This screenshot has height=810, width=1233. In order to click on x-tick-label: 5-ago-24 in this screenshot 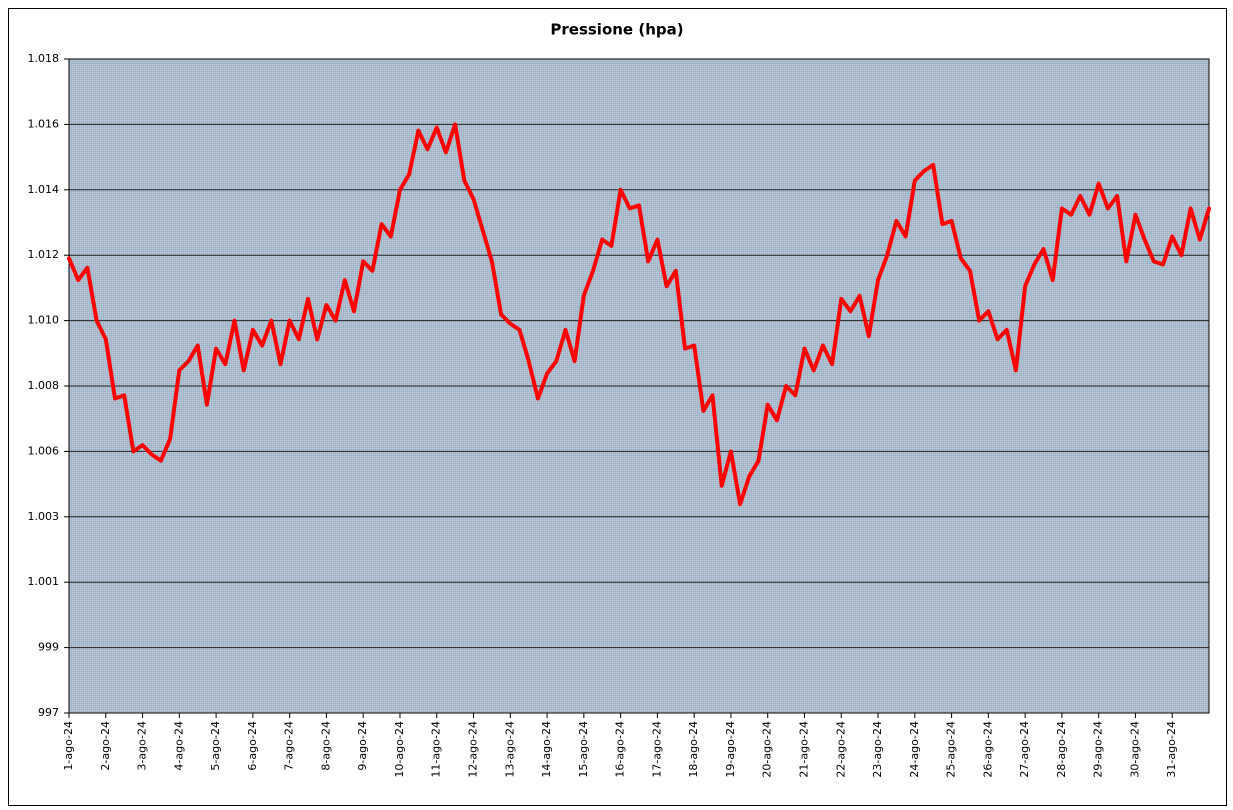, I will do `click(215, 746)`.